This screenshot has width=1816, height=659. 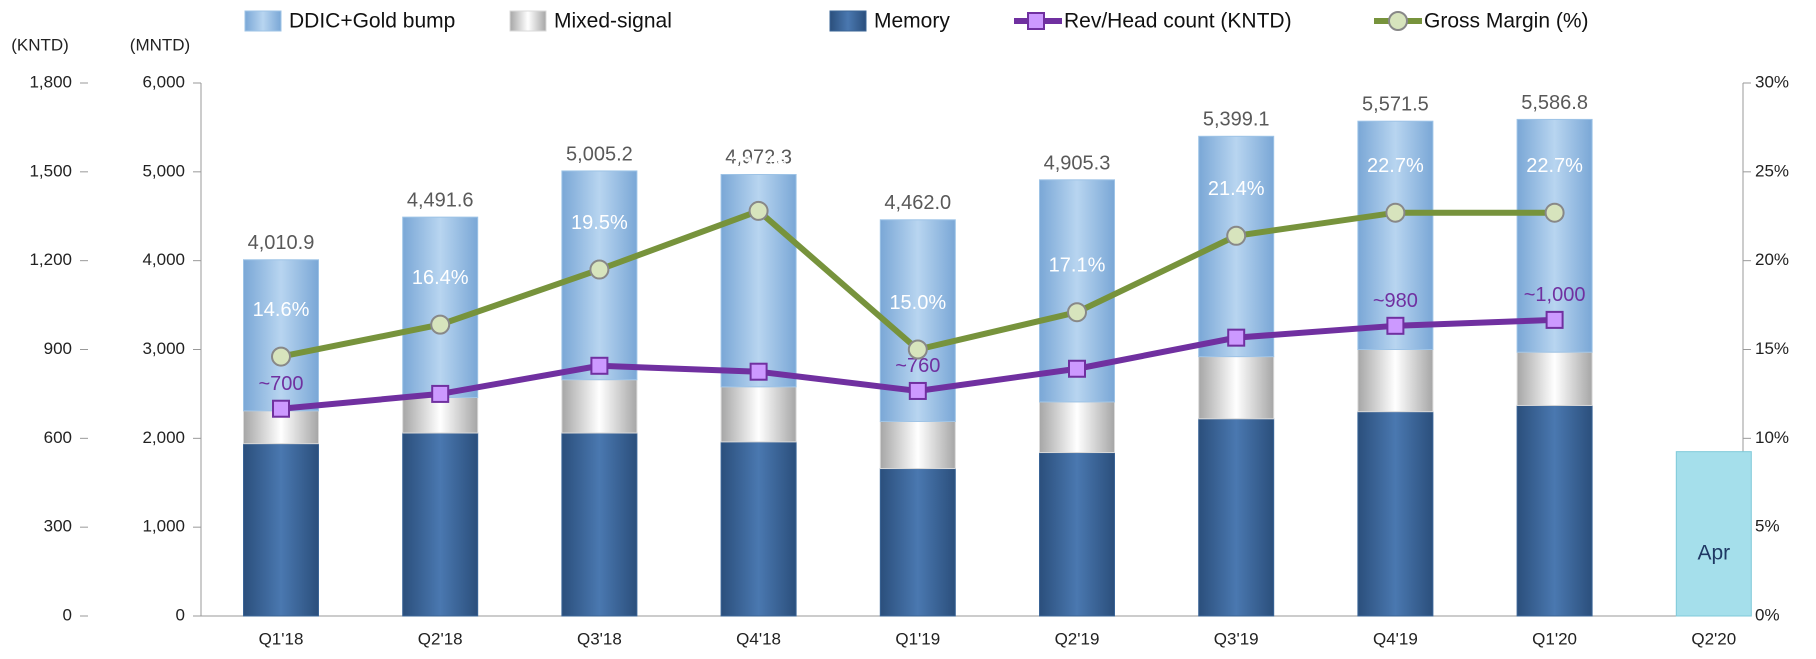 What do you see at coordinates (599, 155) in the screenshot?
I see `total-label: 5,005.2` at bounding box center [599, 155].